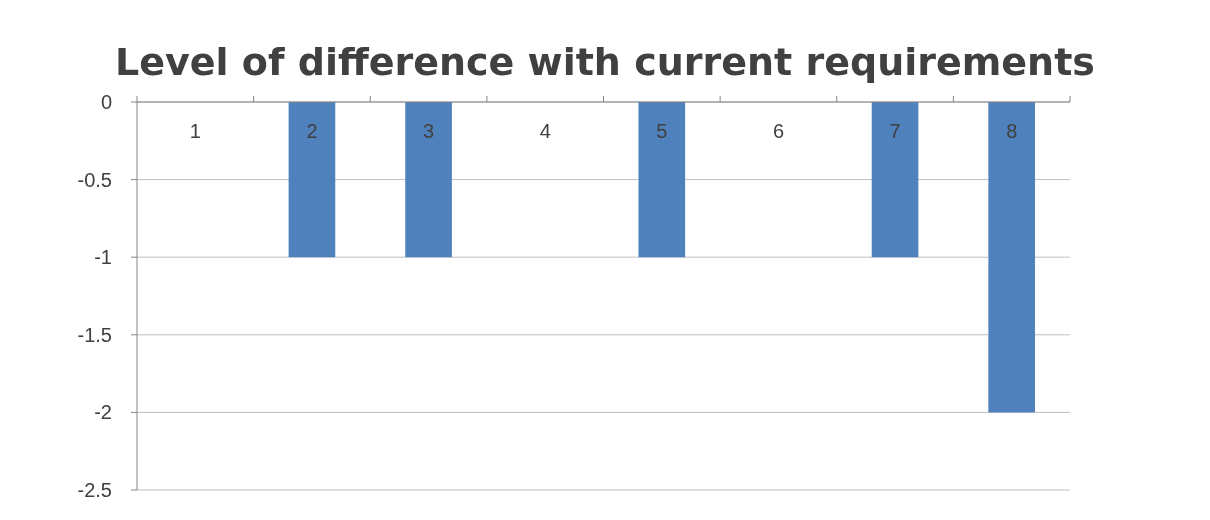  I want to click on x-tick-label: 5, so click(662, 131).